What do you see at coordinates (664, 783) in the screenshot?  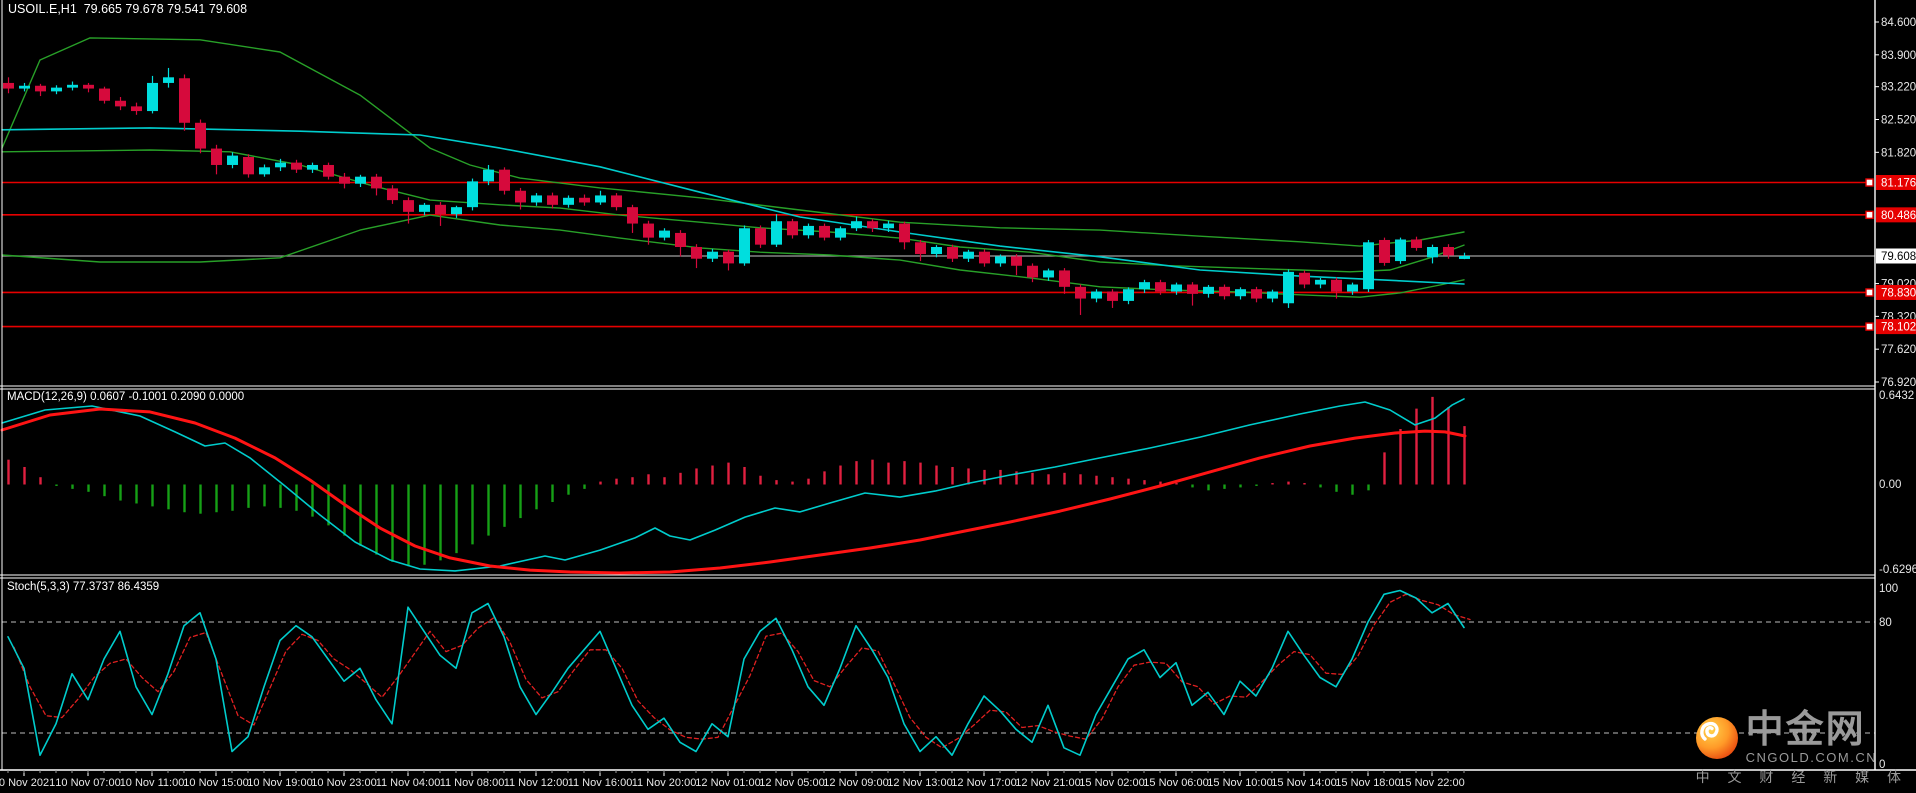 I see `time-axis-label: 11 Nov 20:00` at bounding box center [664, 783].